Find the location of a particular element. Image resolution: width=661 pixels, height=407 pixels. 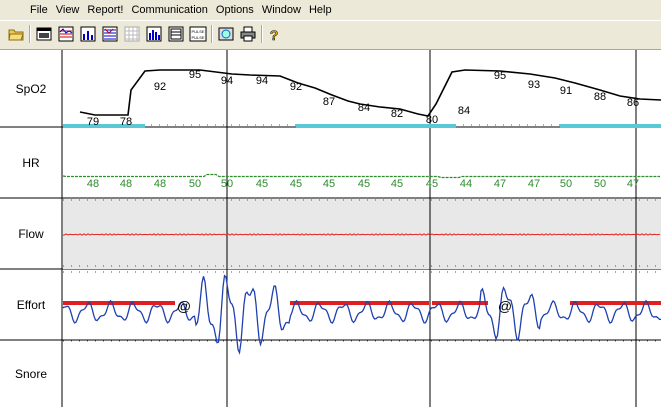

spo2-value: 86 is located at coordinates (633, 103).